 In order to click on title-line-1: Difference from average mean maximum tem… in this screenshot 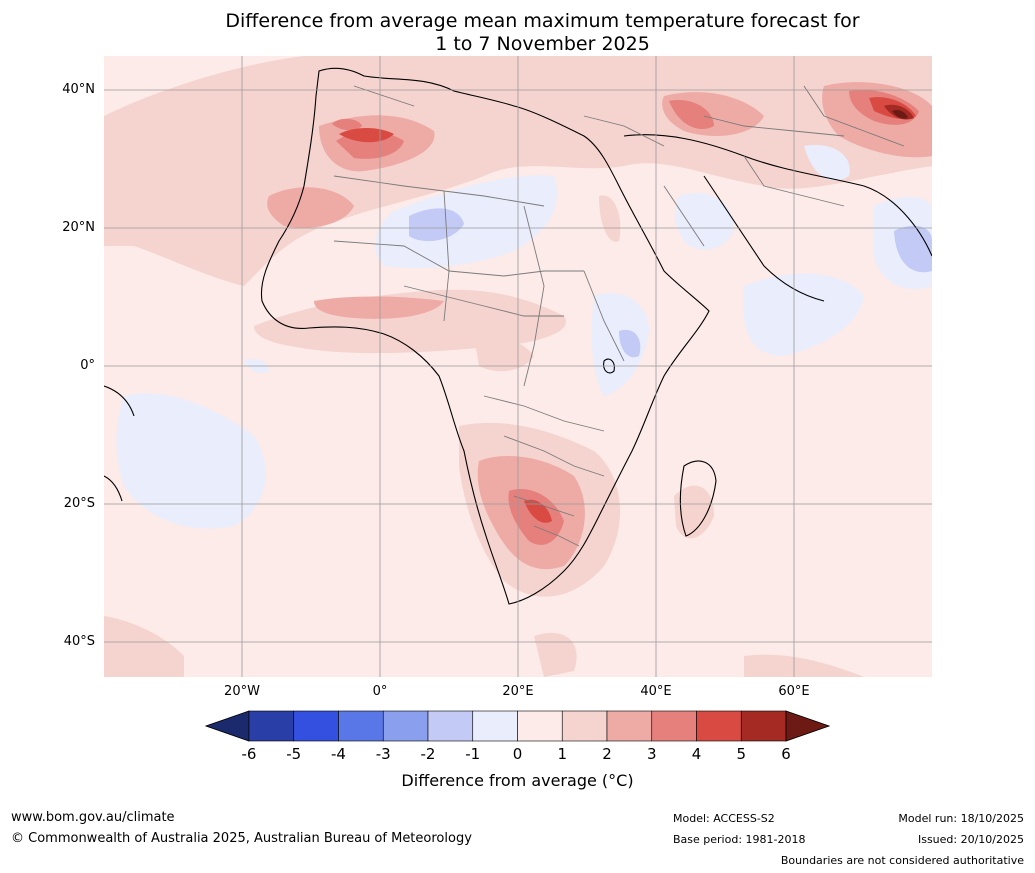, I will do `click(542, 21)`.